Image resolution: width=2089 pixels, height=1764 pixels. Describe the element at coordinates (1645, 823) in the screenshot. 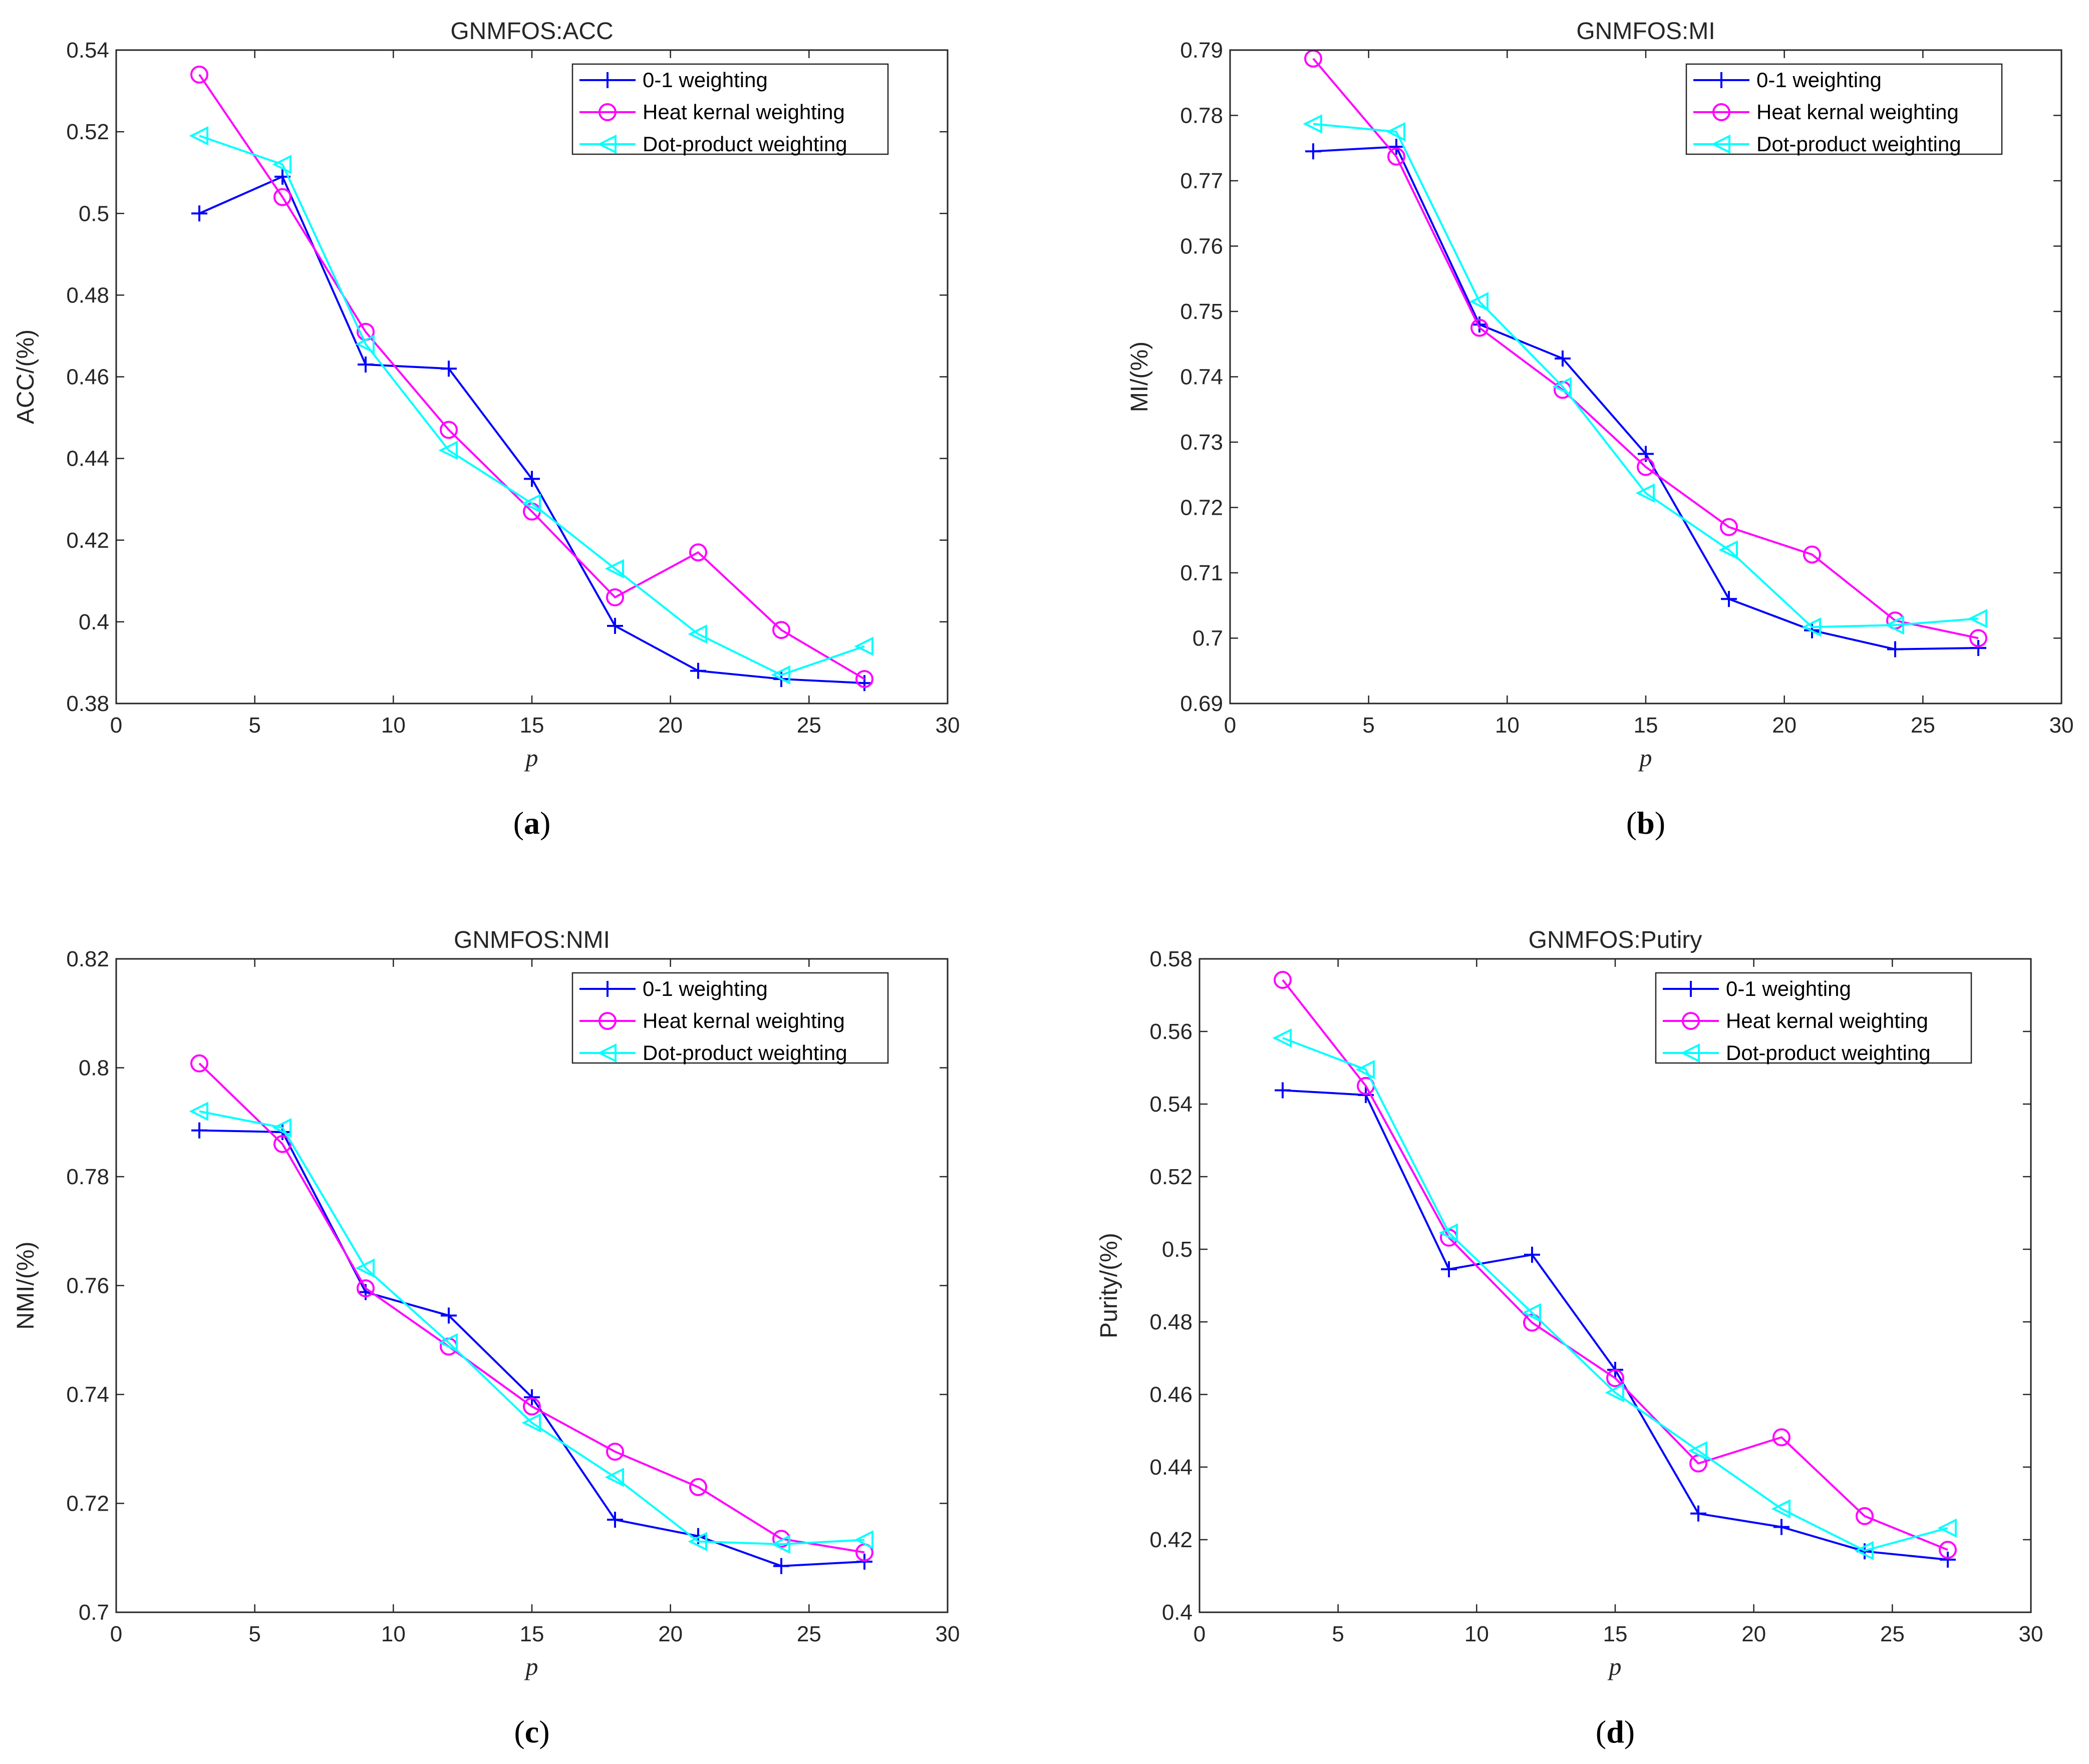

I see `panel-caption: (b)` at that location.